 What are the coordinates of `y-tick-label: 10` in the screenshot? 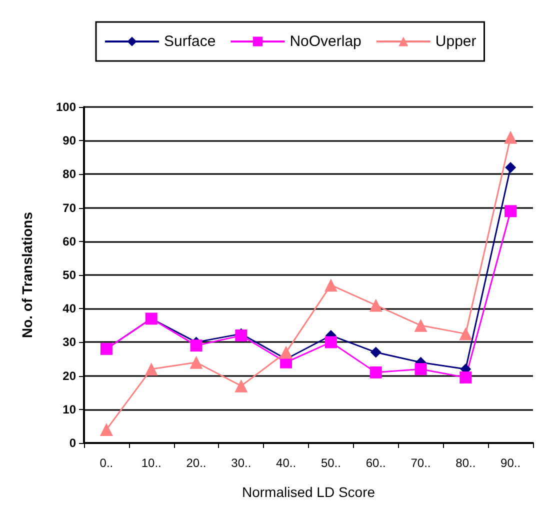 It's located at (69, 409).